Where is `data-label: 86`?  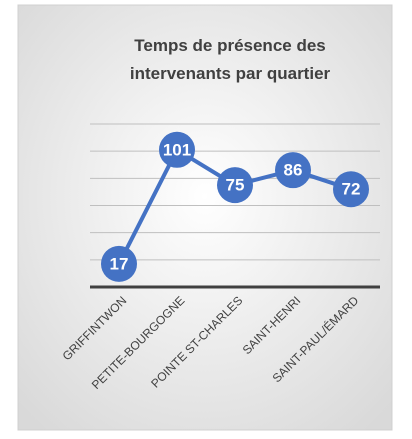
data-label: 86 is located at coordinates (293, 170).